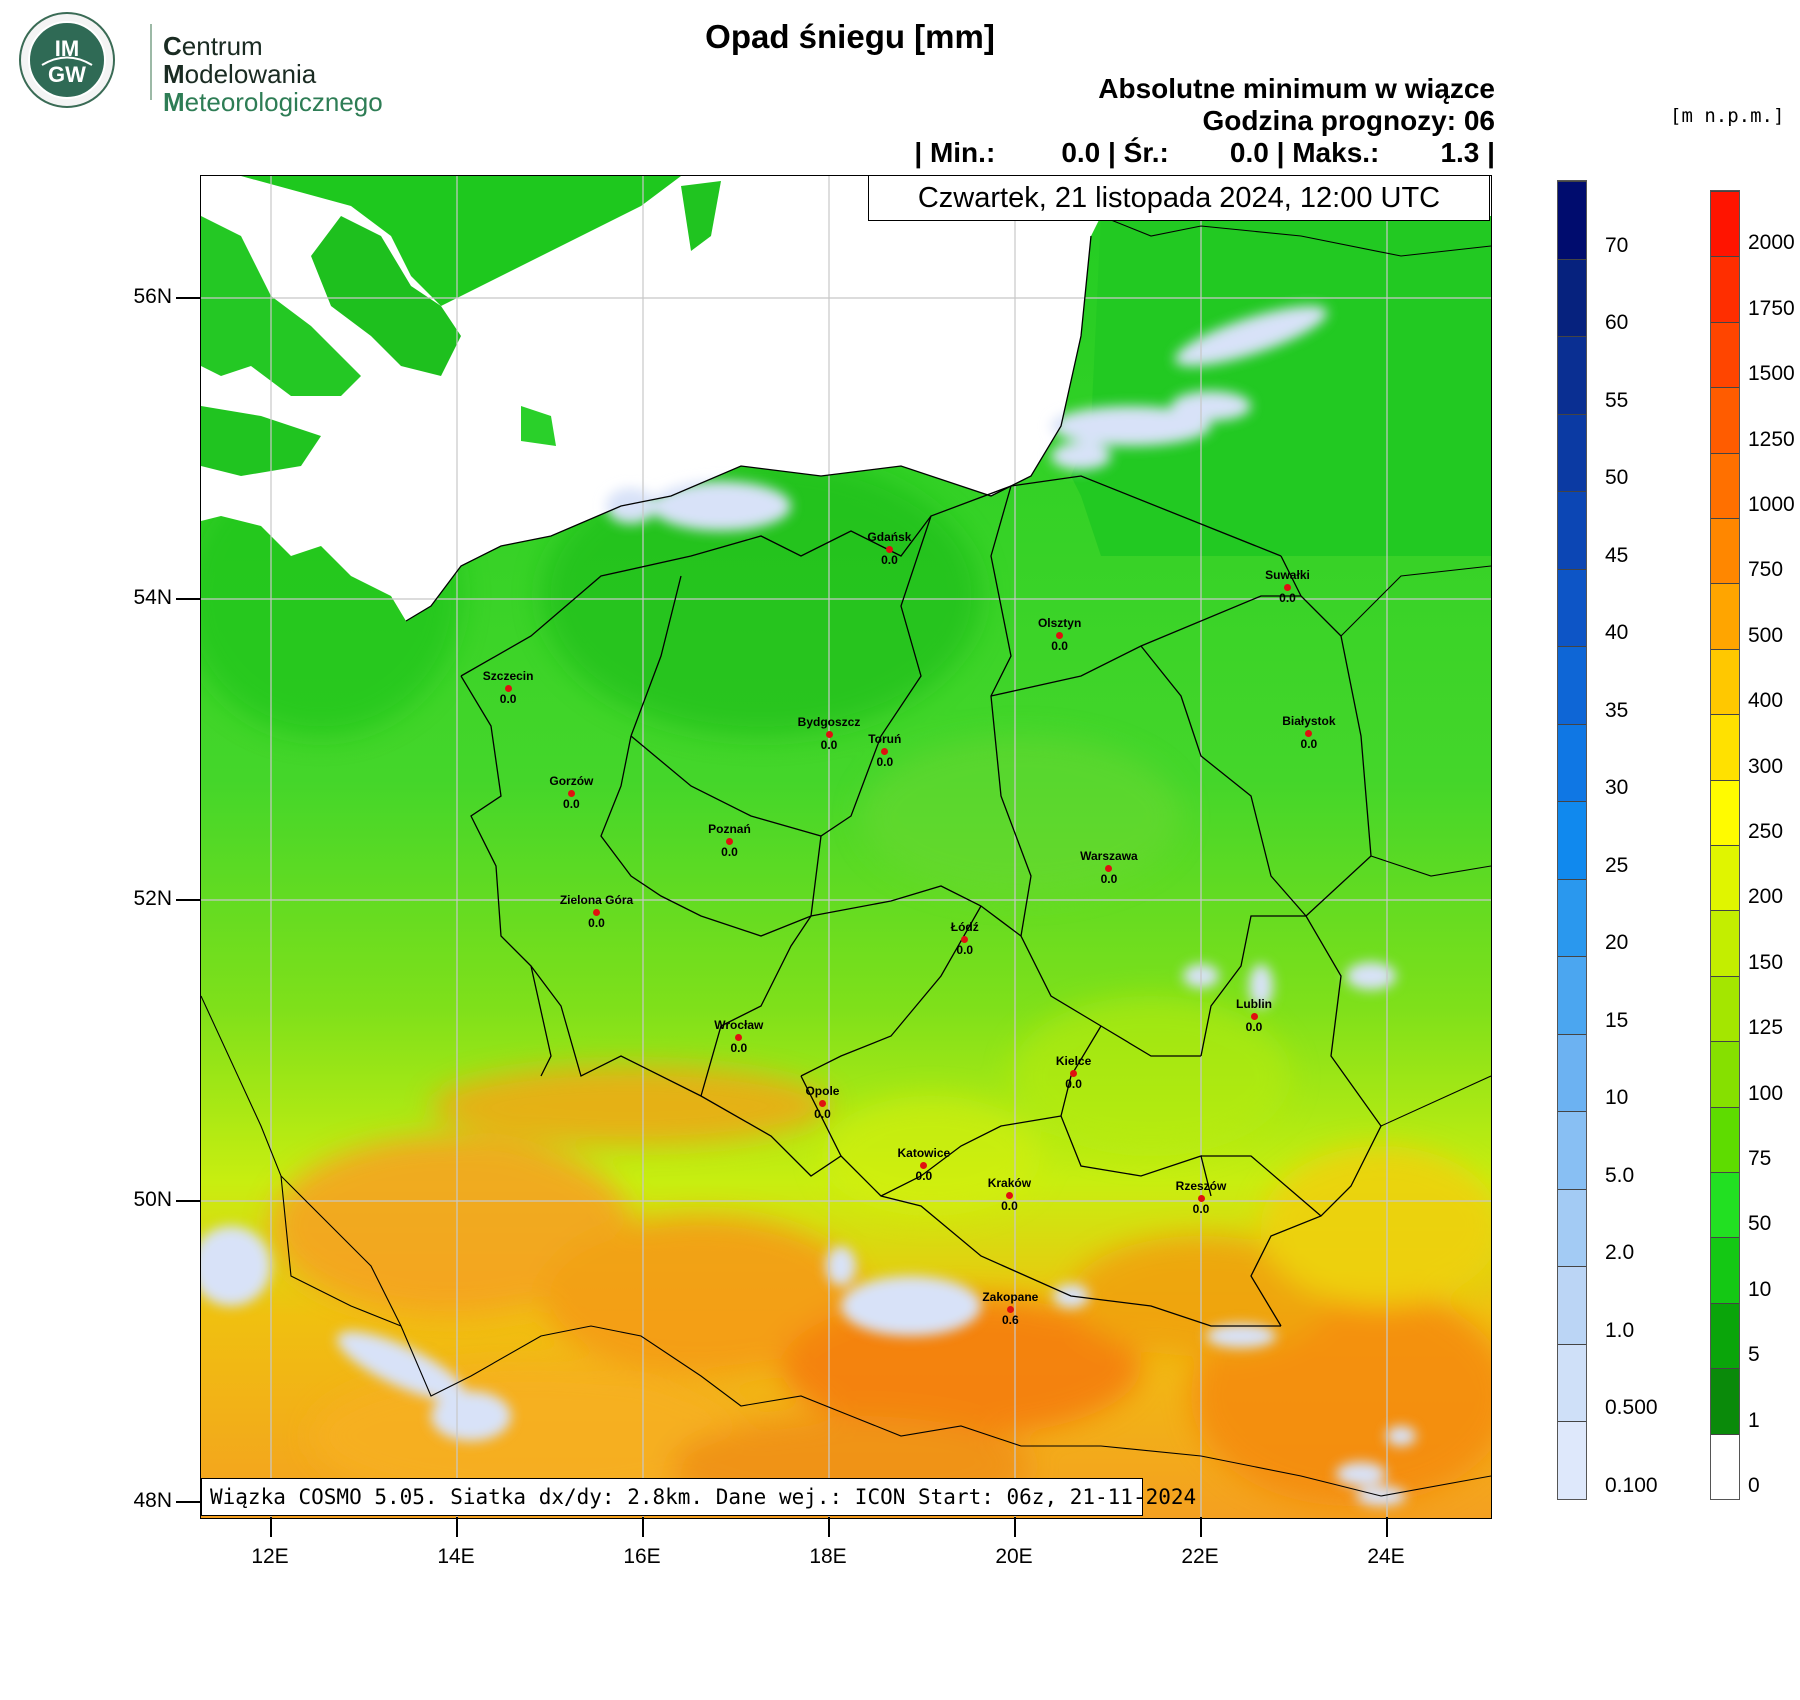 The image size is (1800, 1700). What do you see at coordinates (1754, 1355) in the screenshot?
I see `elev-scale-label: 5` at bounding box center [1754, 1355].